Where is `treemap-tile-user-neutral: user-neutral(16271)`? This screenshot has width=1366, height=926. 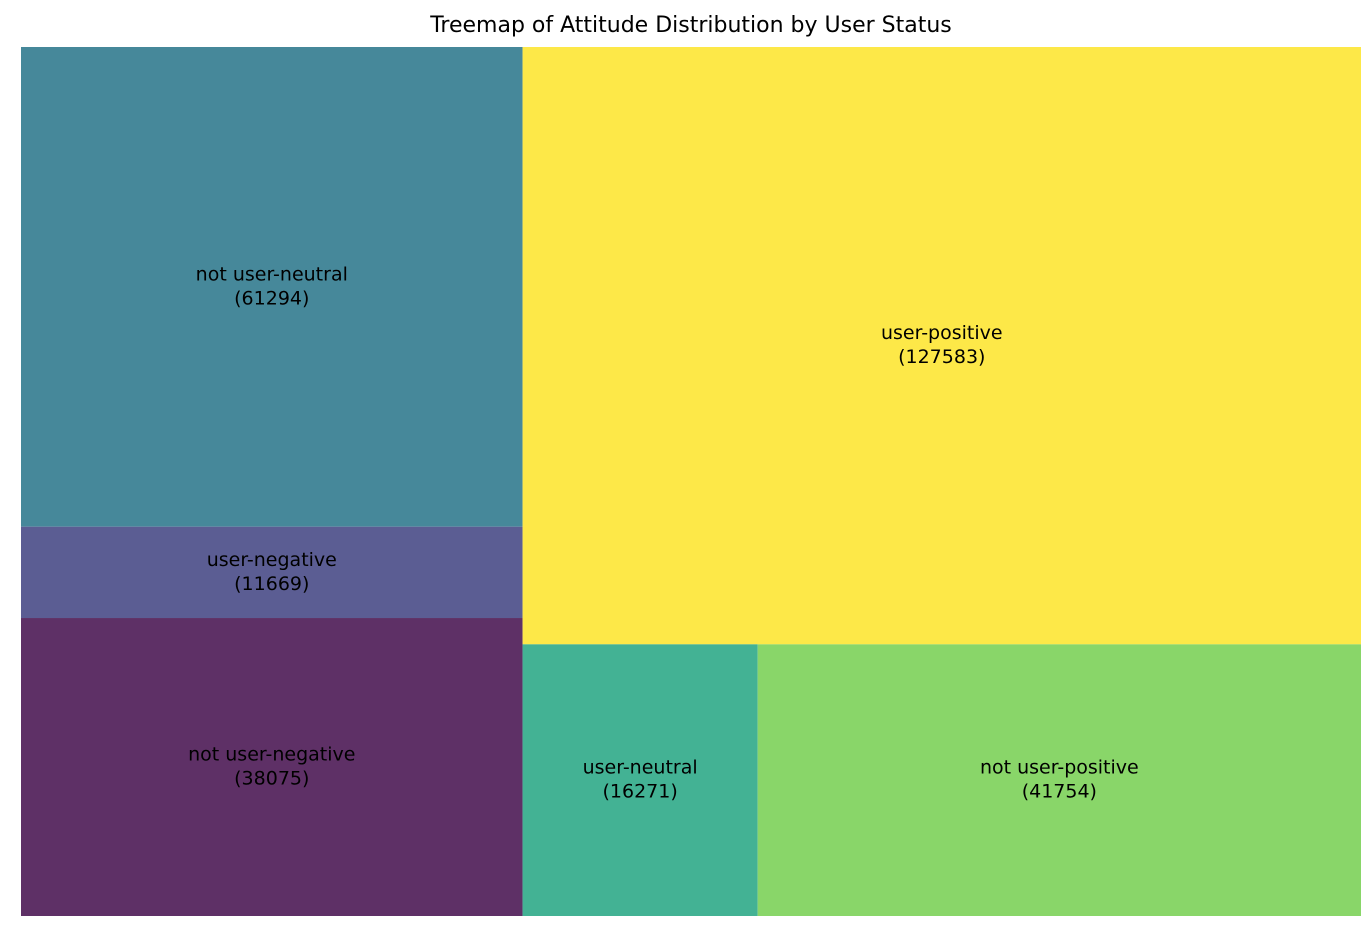
treemap-tile-user-neutral: user-neutral(16271) is located at coordinates (640, 780).